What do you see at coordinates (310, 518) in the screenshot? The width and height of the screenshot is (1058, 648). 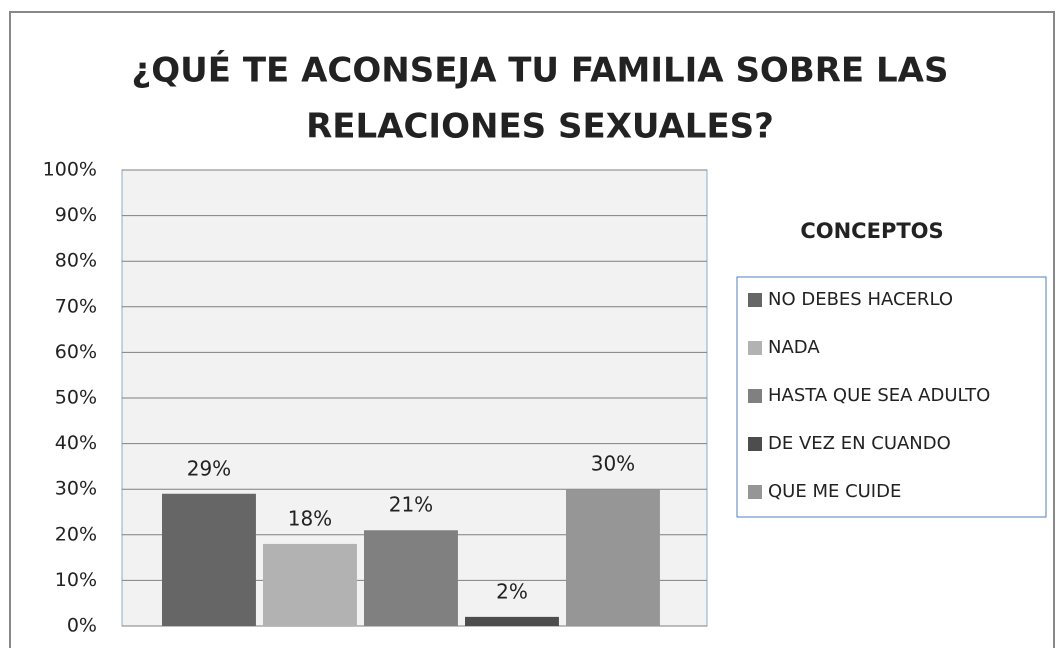 I see `data-label: 18%` at bounding box center [310, 518].